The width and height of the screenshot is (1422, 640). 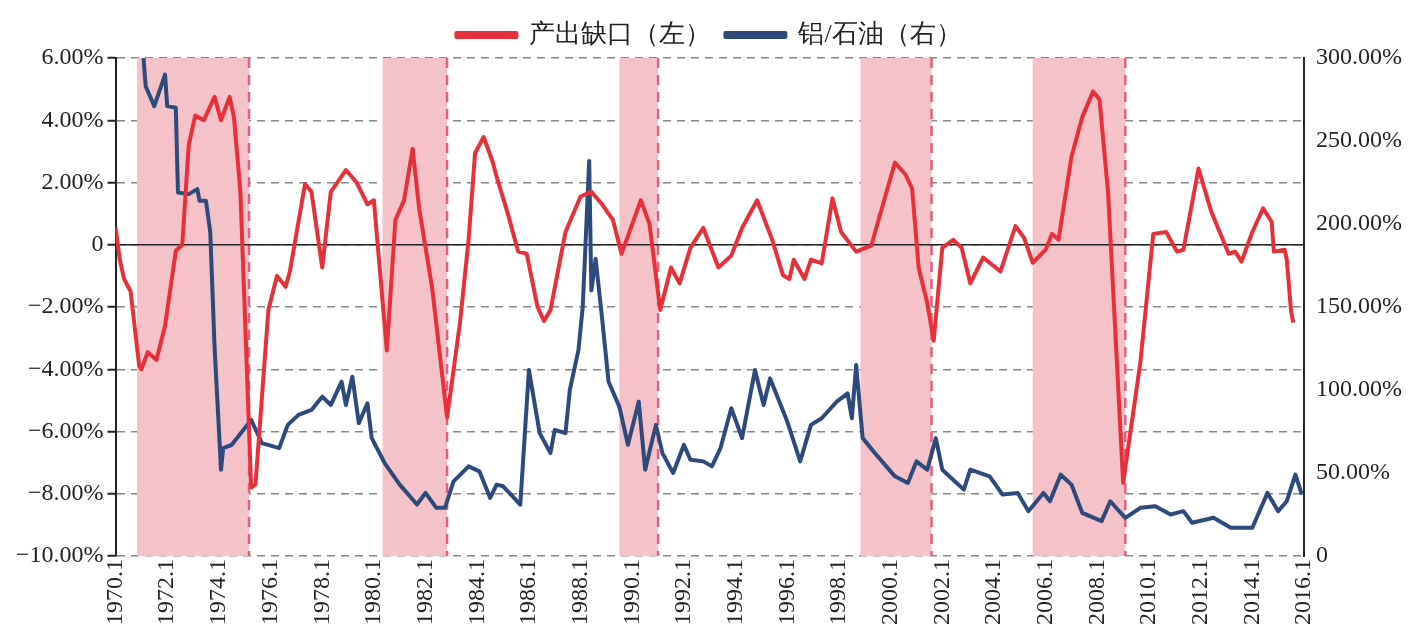 What do you see at coordinates (475, 592) in the screenshot?
I see `x-tick-label: 1984.1` at bounding box center [475, 592].